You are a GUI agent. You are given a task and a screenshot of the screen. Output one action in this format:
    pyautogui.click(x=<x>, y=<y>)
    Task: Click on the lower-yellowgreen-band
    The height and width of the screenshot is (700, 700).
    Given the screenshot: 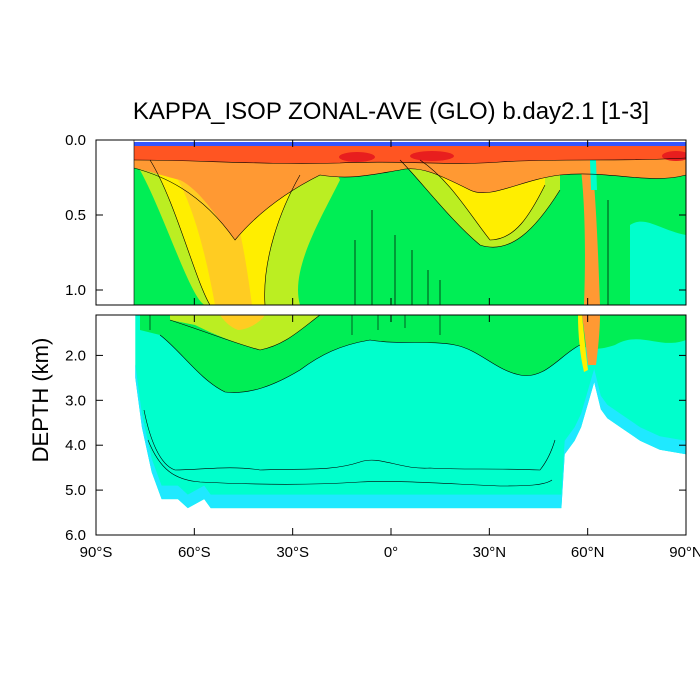 What is the action you would take?
    pyautogui.click(x=245, y=332)
    